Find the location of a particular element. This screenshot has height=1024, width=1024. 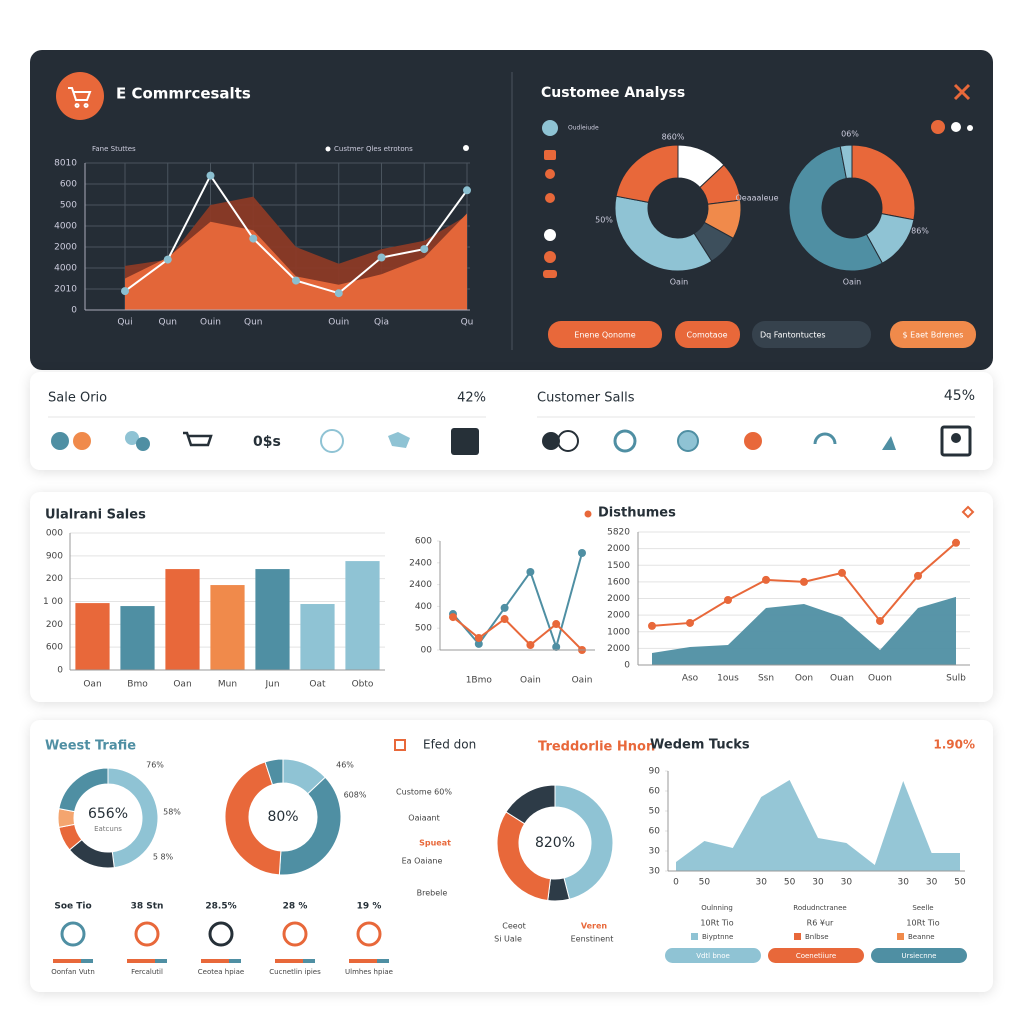

donut-center: 820% is located at coordinates (555, 843).